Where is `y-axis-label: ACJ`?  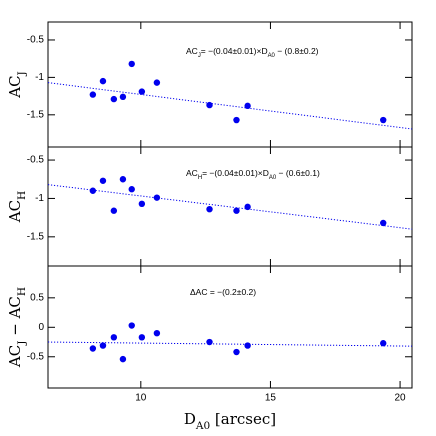 y-axis-label: ACJ is located at coordinates (17, 85).